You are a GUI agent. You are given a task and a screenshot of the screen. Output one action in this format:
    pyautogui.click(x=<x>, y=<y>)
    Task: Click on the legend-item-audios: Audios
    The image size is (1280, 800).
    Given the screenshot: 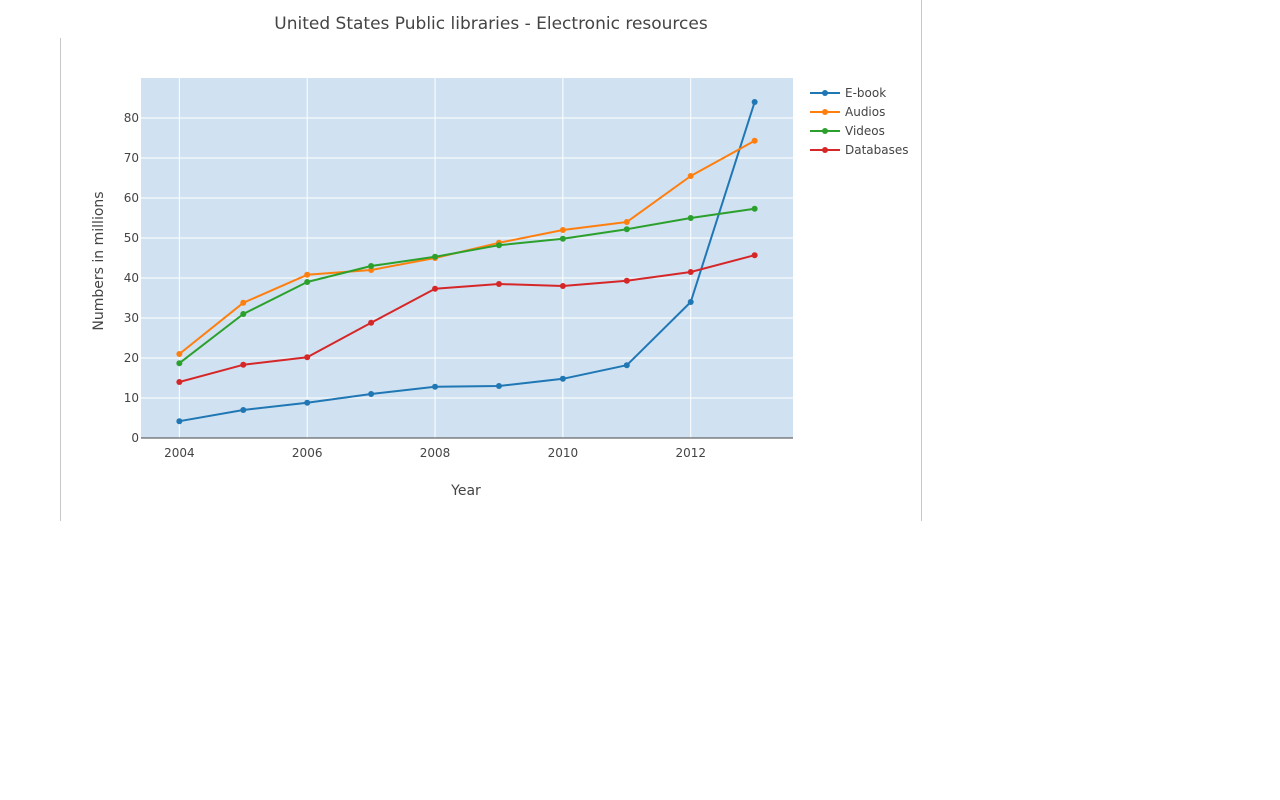 What is the action you would take?
    pyautogui.click(x=847, y=112)
    